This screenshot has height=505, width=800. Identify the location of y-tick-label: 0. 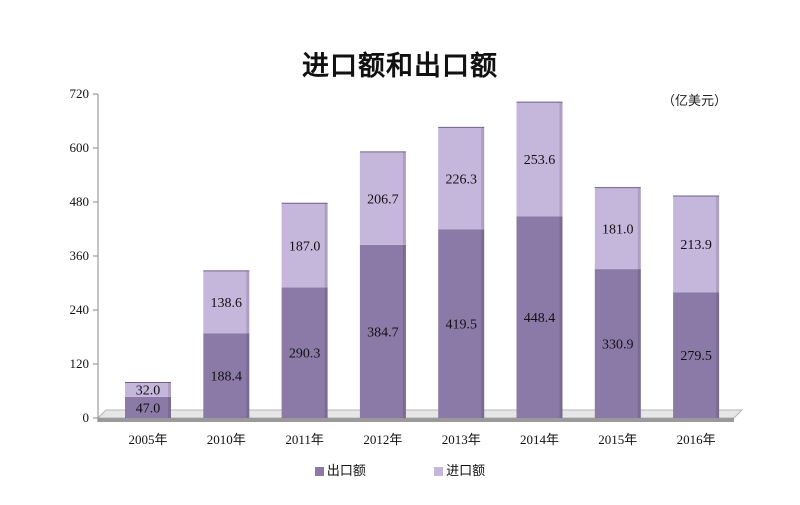
(86, 417).